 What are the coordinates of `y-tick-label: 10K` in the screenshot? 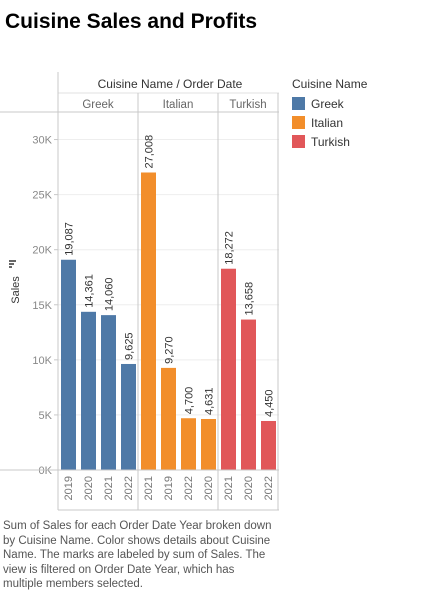 It's located at (42, 361).